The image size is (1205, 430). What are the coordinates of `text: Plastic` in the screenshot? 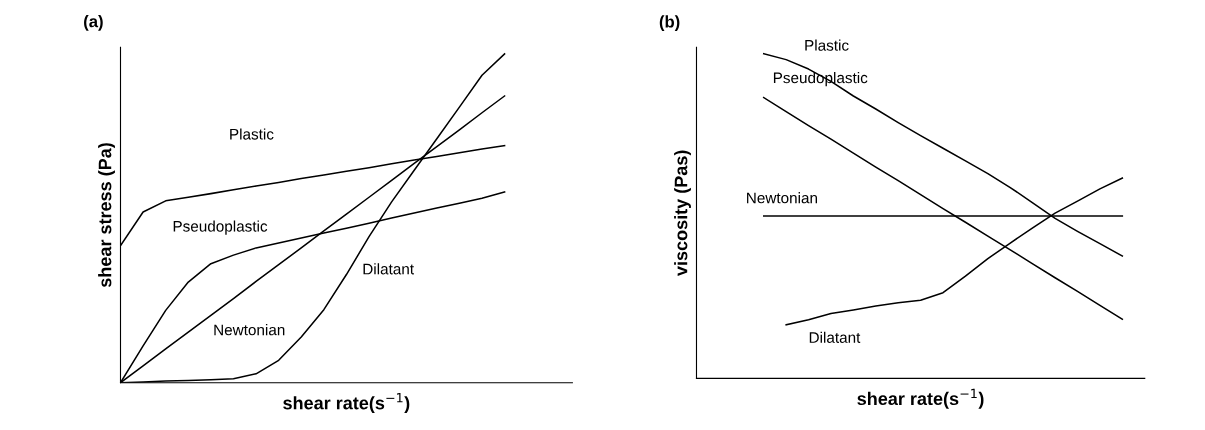 It's located at (252, 134).